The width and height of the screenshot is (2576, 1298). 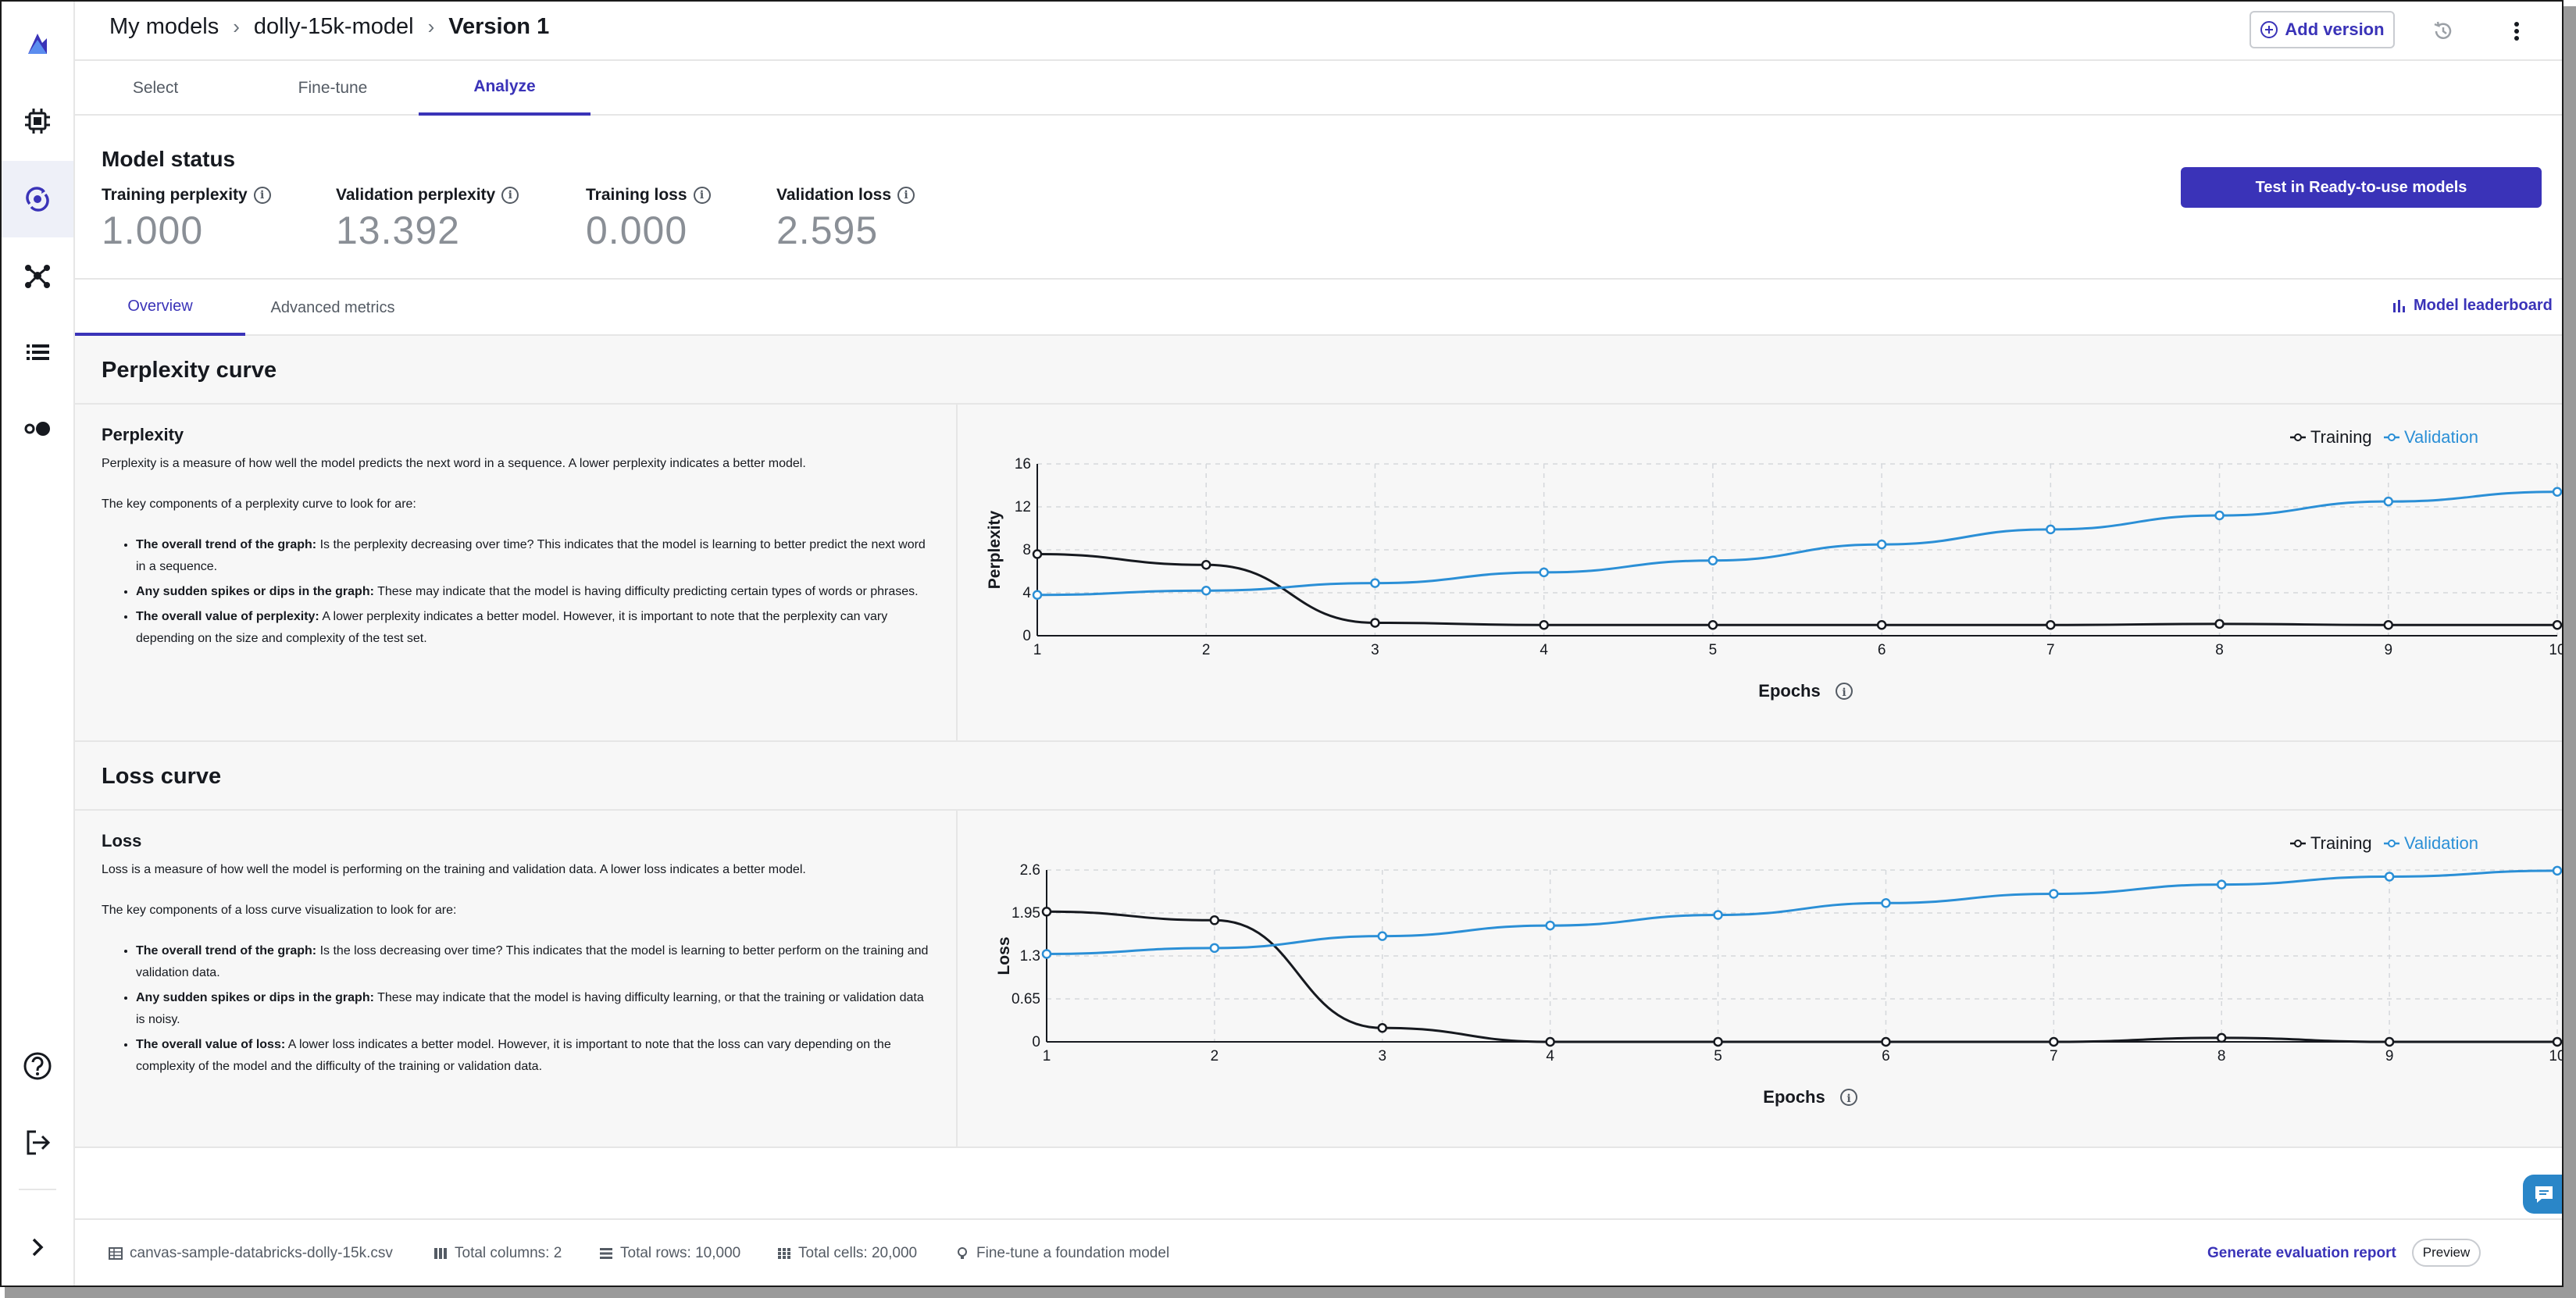 I want to click on series-line-training, so click(x=1801, y=976).